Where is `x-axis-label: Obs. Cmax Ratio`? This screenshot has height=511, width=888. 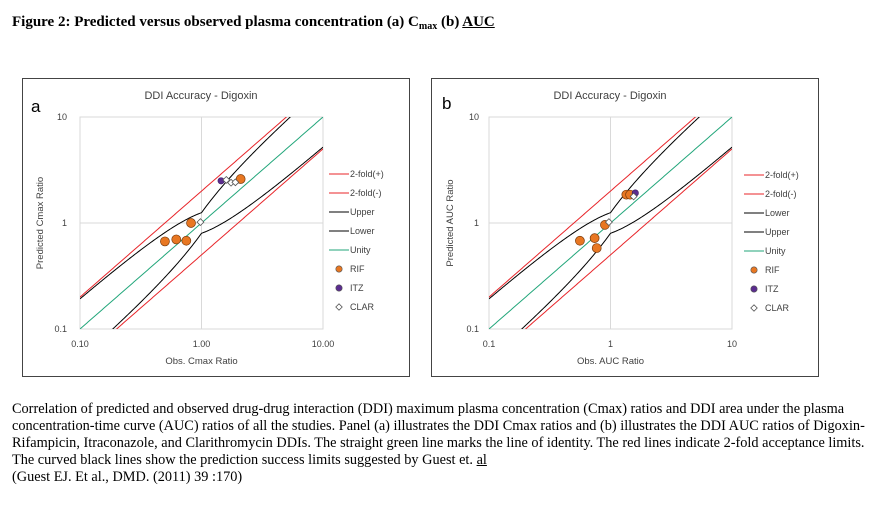 x-axis-label: Obs. Cmax Ratio is located at coordinates (201, 361).